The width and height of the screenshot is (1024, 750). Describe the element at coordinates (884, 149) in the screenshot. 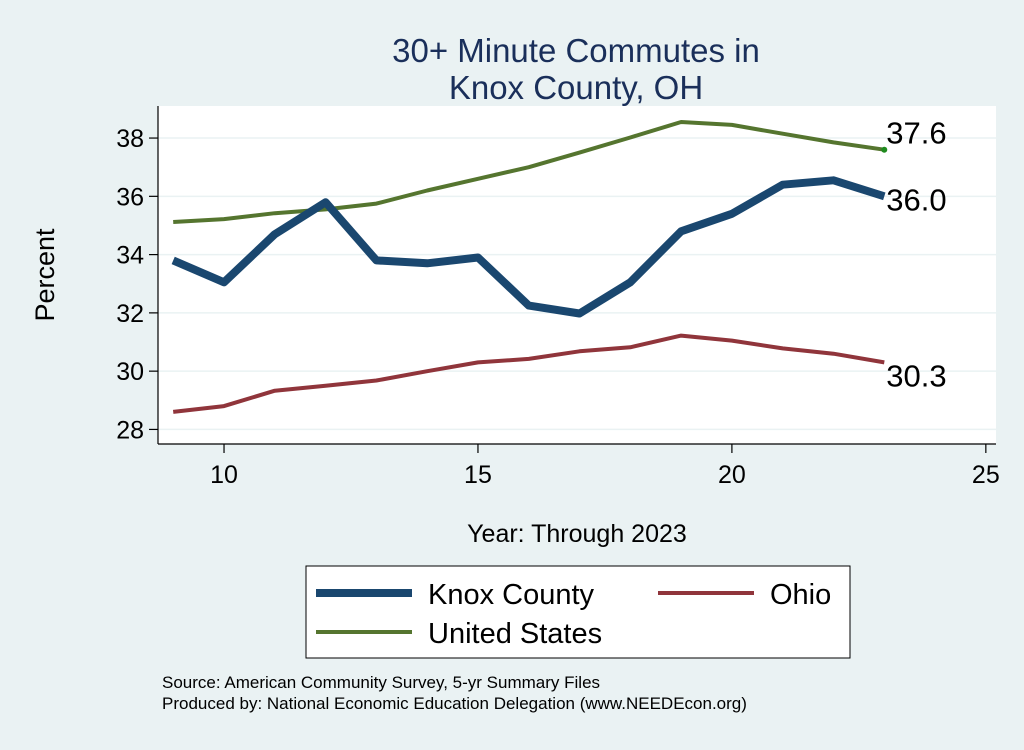

I see `us-end-marker` at that location.